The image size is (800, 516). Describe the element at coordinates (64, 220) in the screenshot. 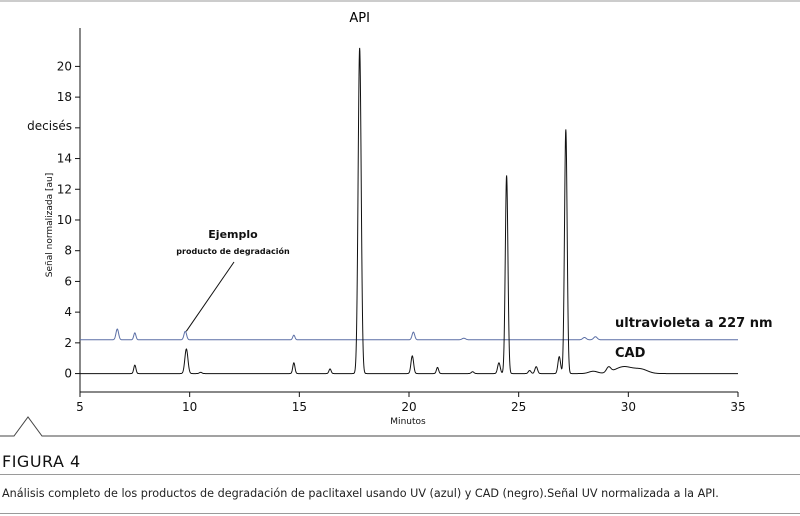

I see `y-tick-label: 10` at that location.